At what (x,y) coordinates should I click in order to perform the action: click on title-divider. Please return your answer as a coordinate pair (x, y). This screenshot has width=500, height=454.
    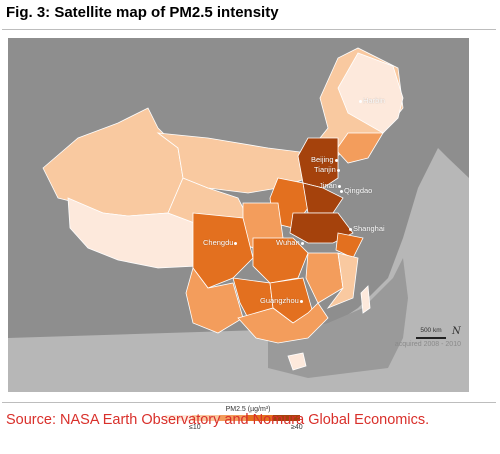
    Looking at the image, I should click on (249, 29).